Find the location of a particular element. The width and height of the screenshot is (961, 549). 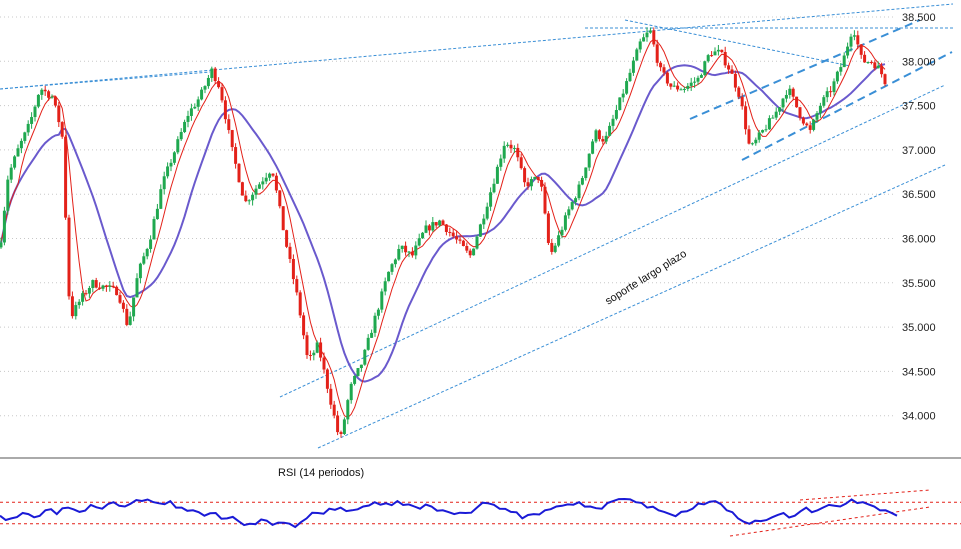

y-tick-label: 34.000 is located at coordinates (919, 417).